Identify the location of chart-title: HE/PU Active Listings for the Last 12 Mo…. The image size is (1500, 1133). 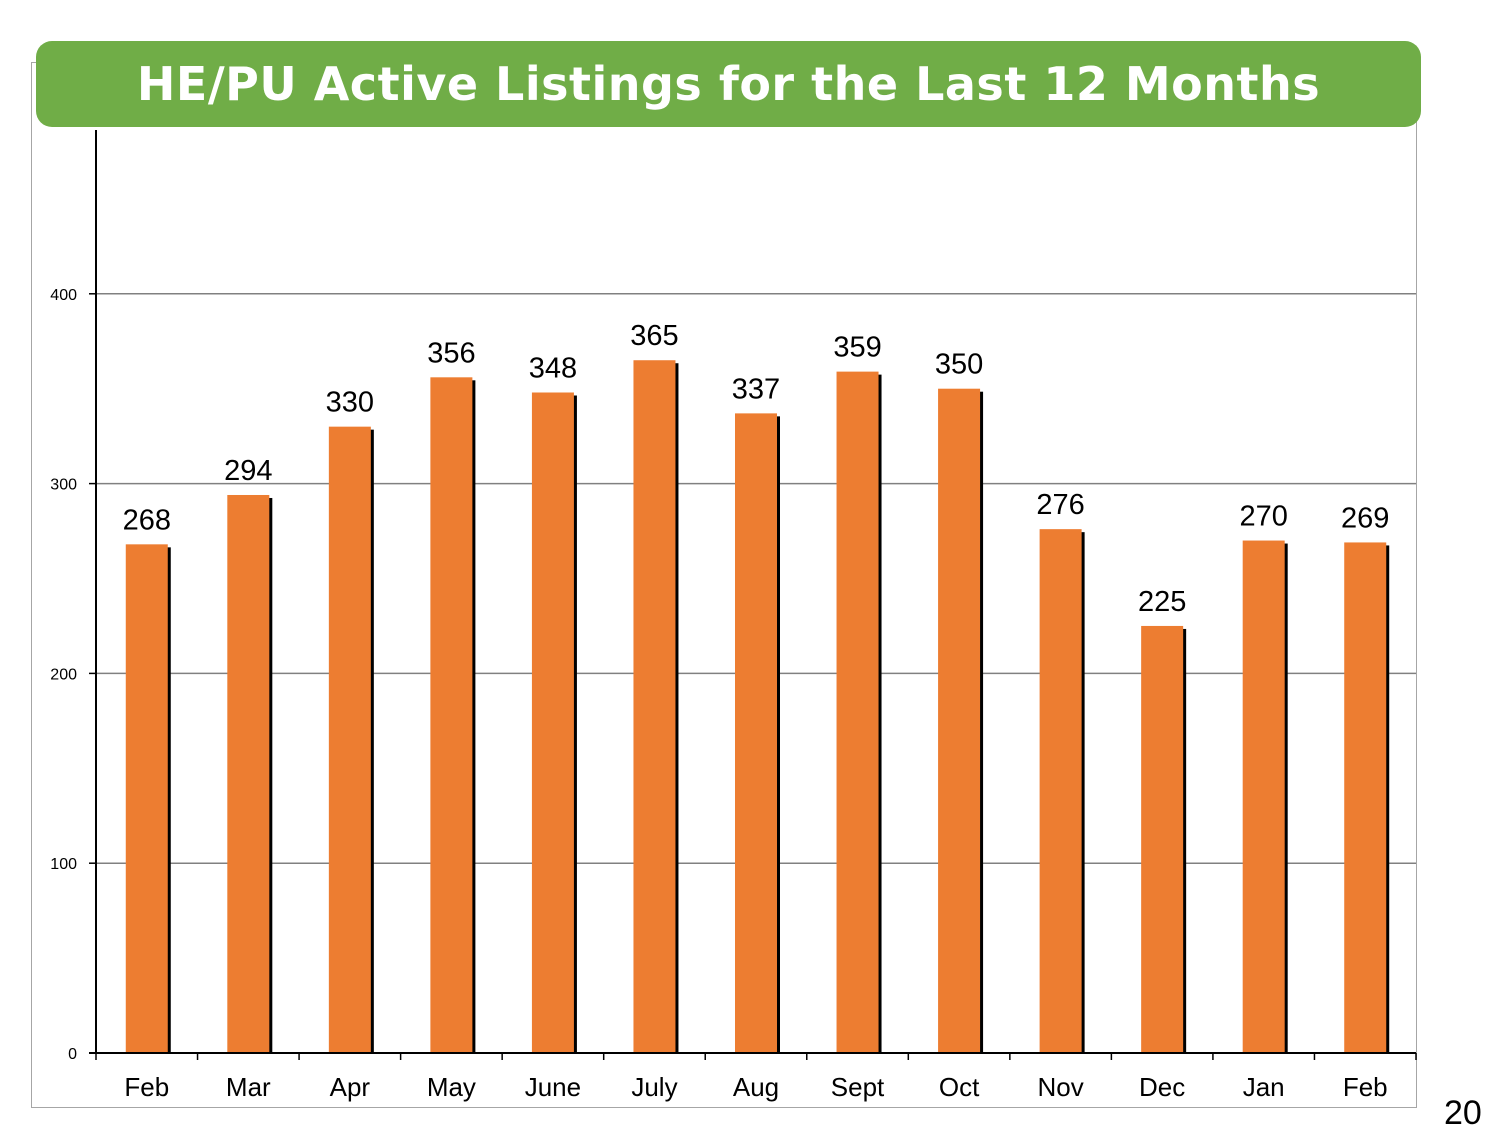
(728, 84).